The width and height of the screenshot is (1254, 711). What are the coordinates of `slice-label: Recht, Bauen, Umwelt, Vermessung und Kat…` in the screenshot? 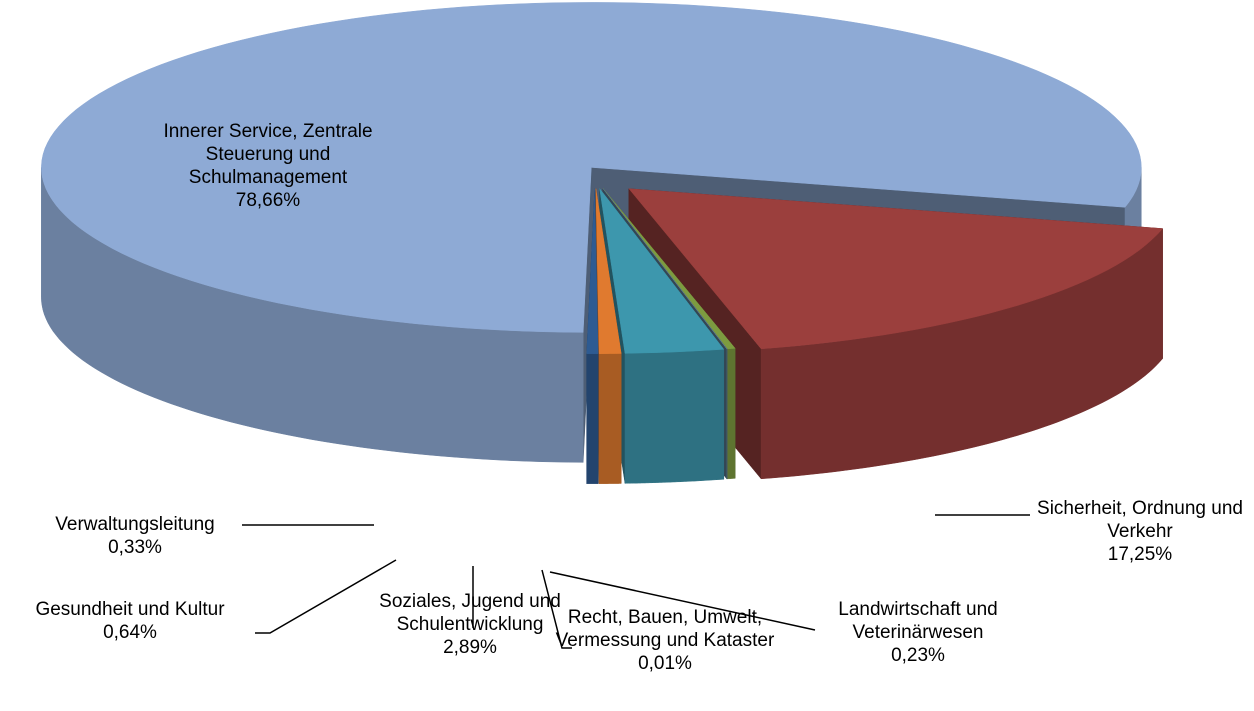 It's located at (665, 640).